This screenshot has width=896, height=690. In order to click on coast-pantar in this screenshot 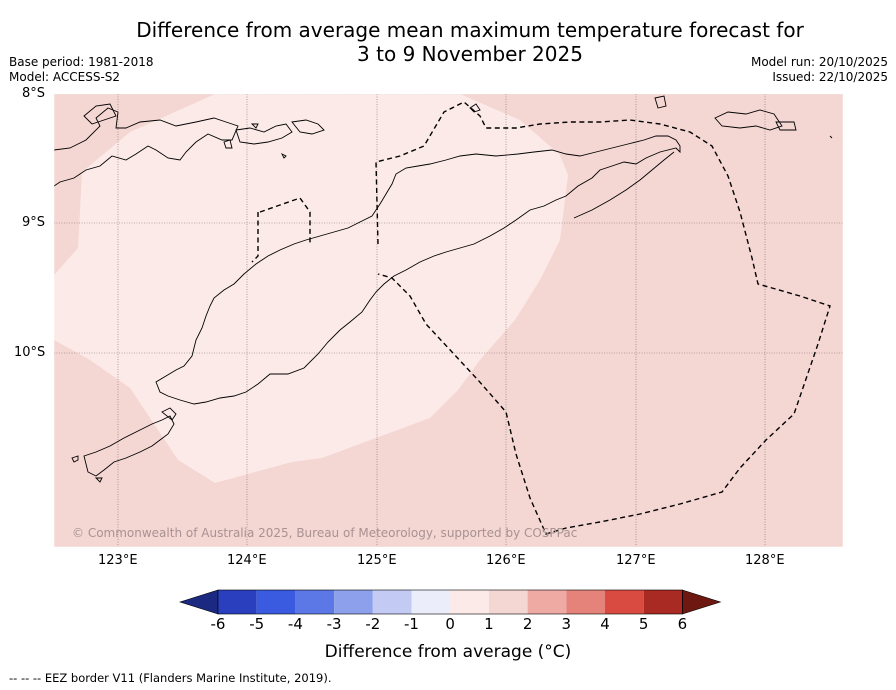, I will do `click(308, 127)`.